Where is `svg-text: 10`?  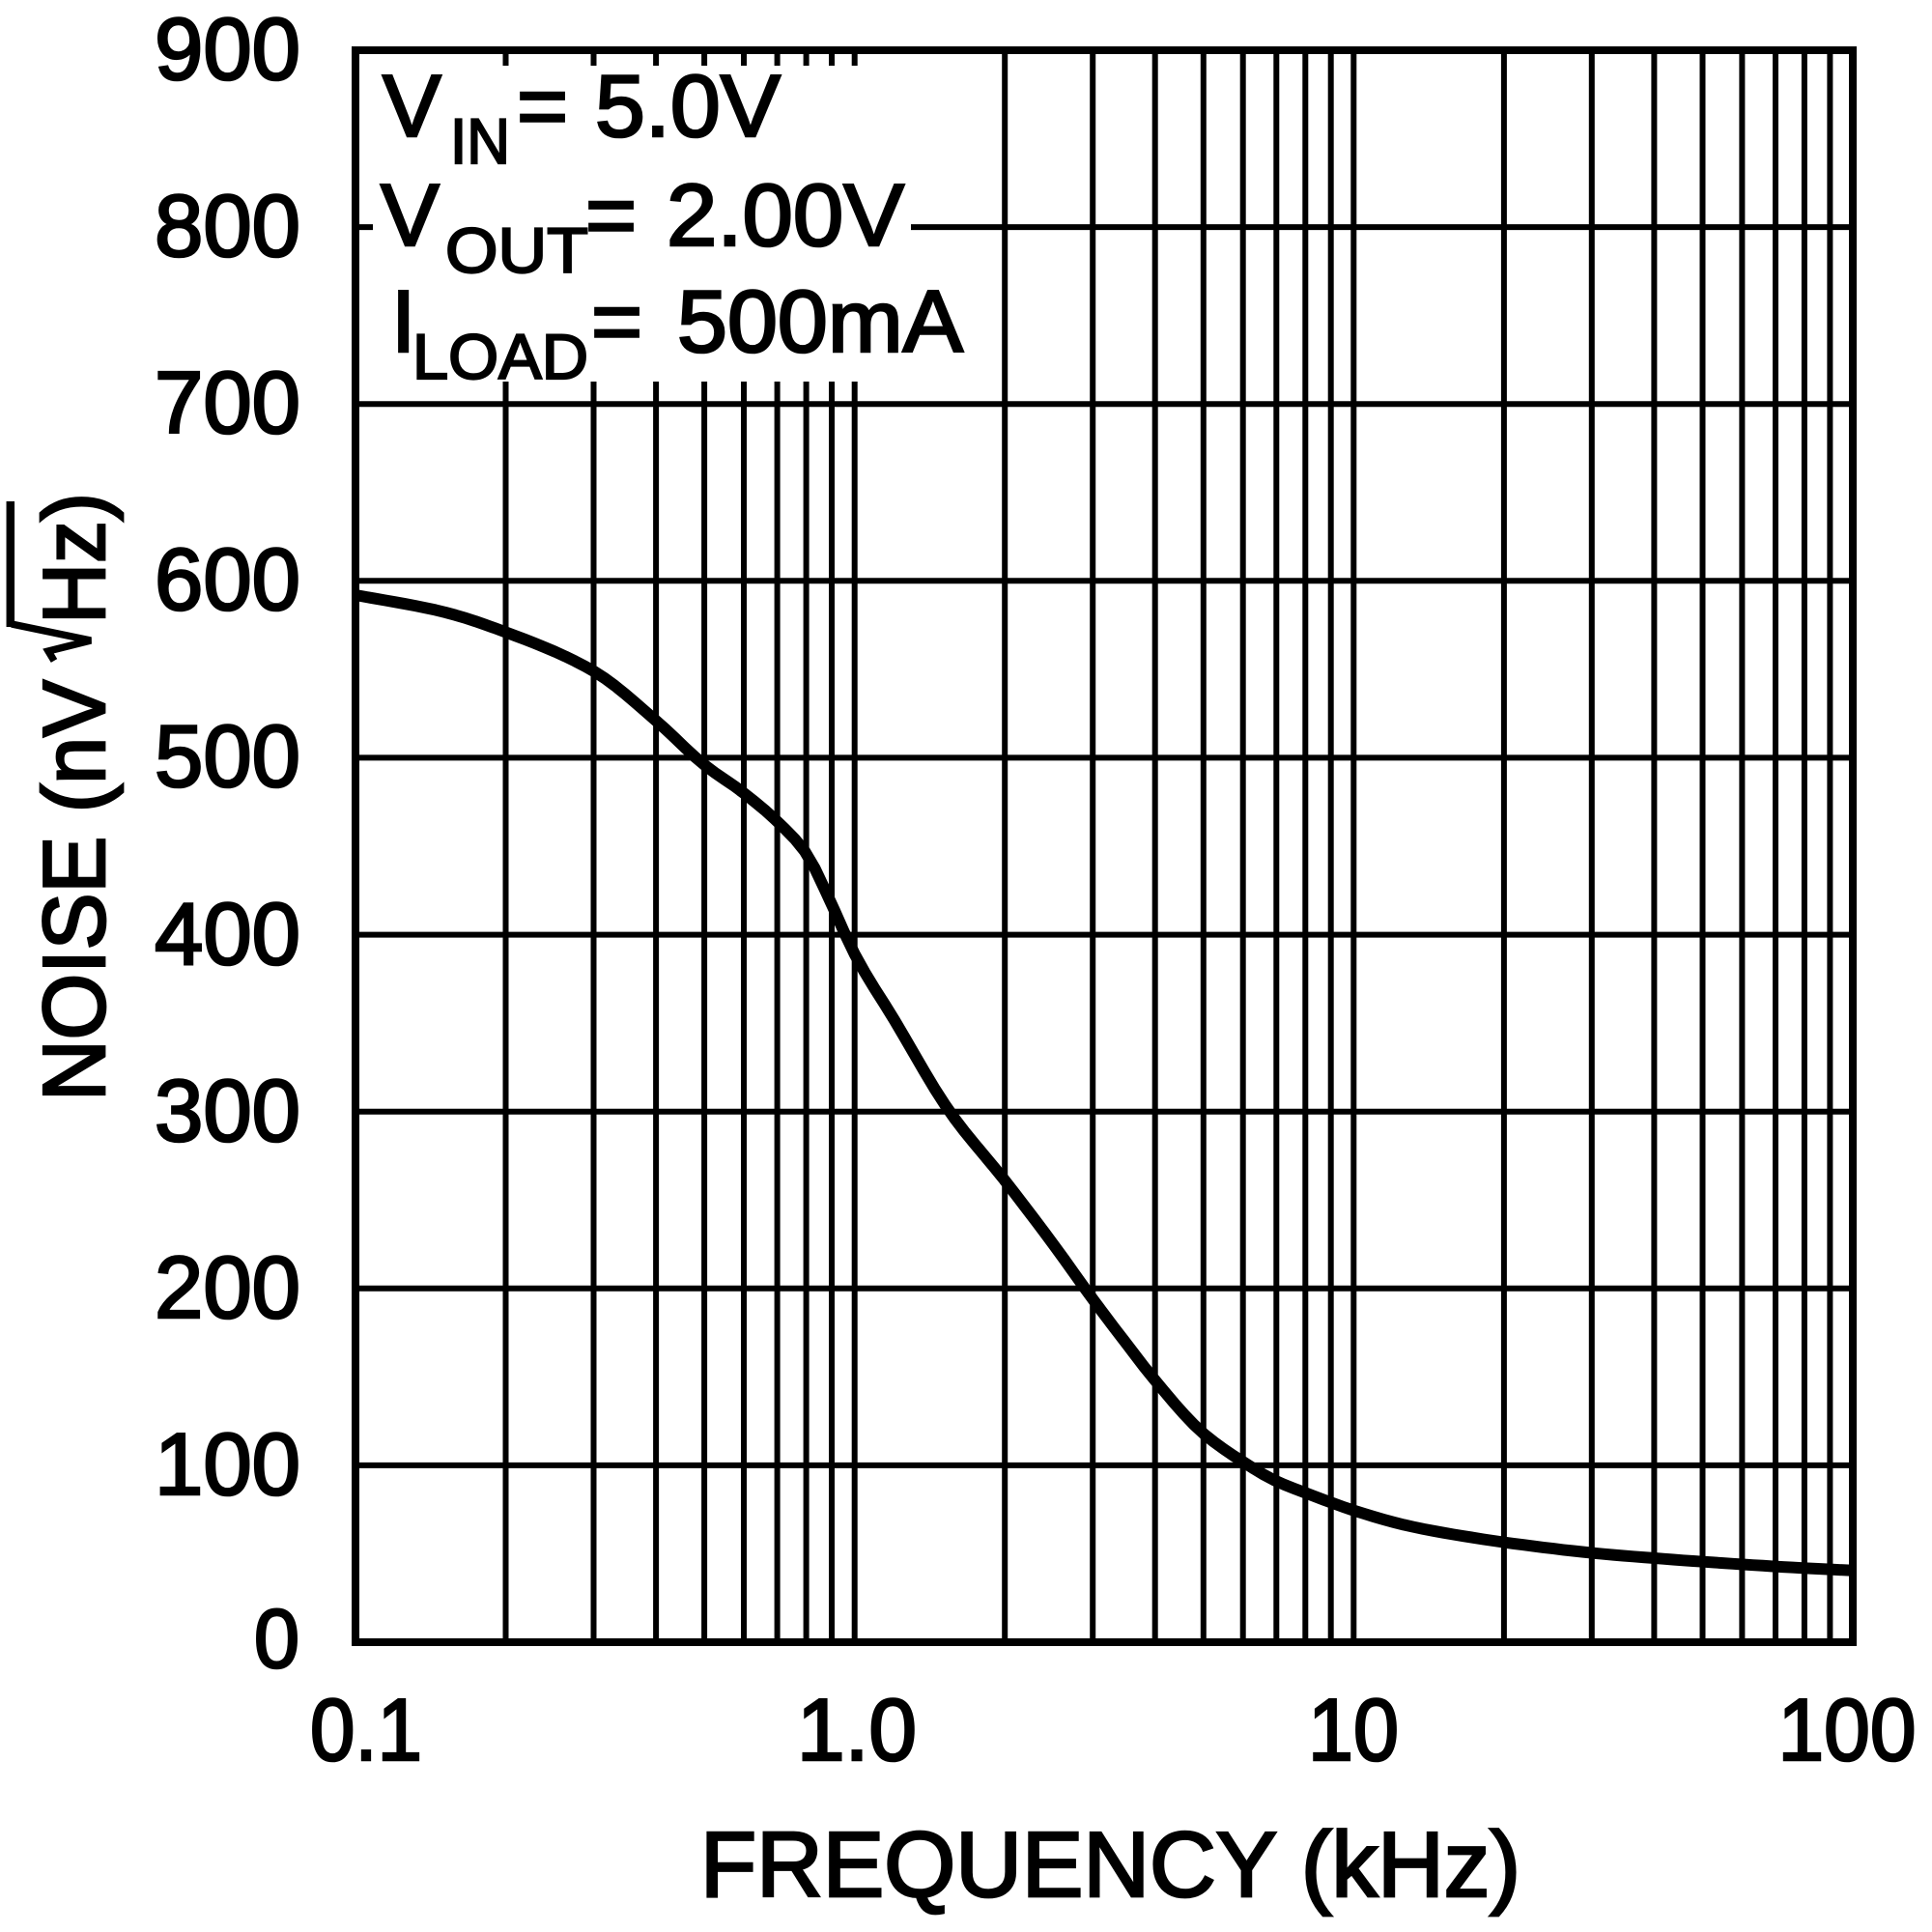
svg-text: 10 is located at coordinates (1353, 1730).